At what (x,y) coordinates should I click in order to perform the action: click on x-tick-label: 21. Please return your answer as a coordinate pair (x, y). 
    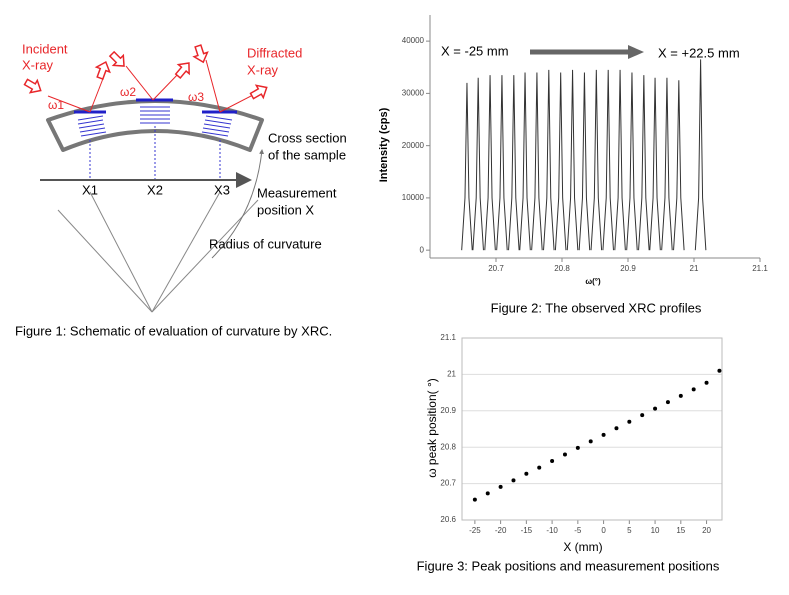
    Looking at the image, I should click on (694, 268).